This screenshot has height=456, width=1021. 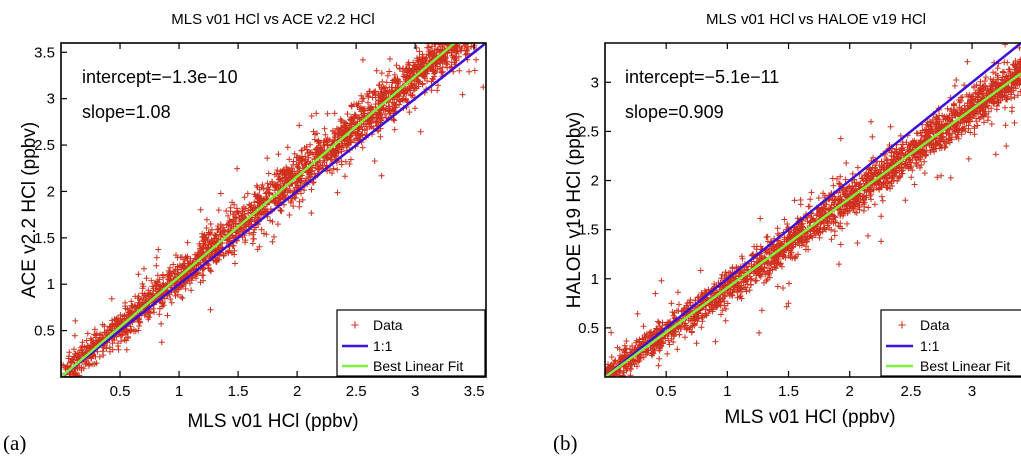 What do you see at coordinates (574, 210) in the screenshot?
I see `y-axis-label: HALOE v19 HCl (ppbv)` at bounding box center [574, 210].